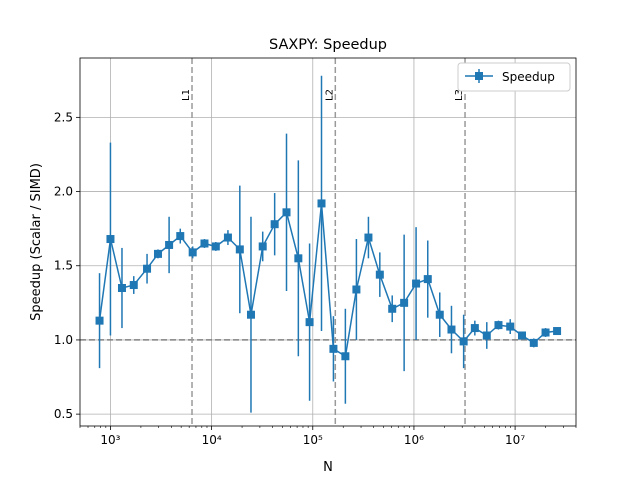 The width and height of the screenshot is (640, 480). Describe the element at coordinates (328, 467) in the screenshot. I see `x-axis-label: N` at that location.